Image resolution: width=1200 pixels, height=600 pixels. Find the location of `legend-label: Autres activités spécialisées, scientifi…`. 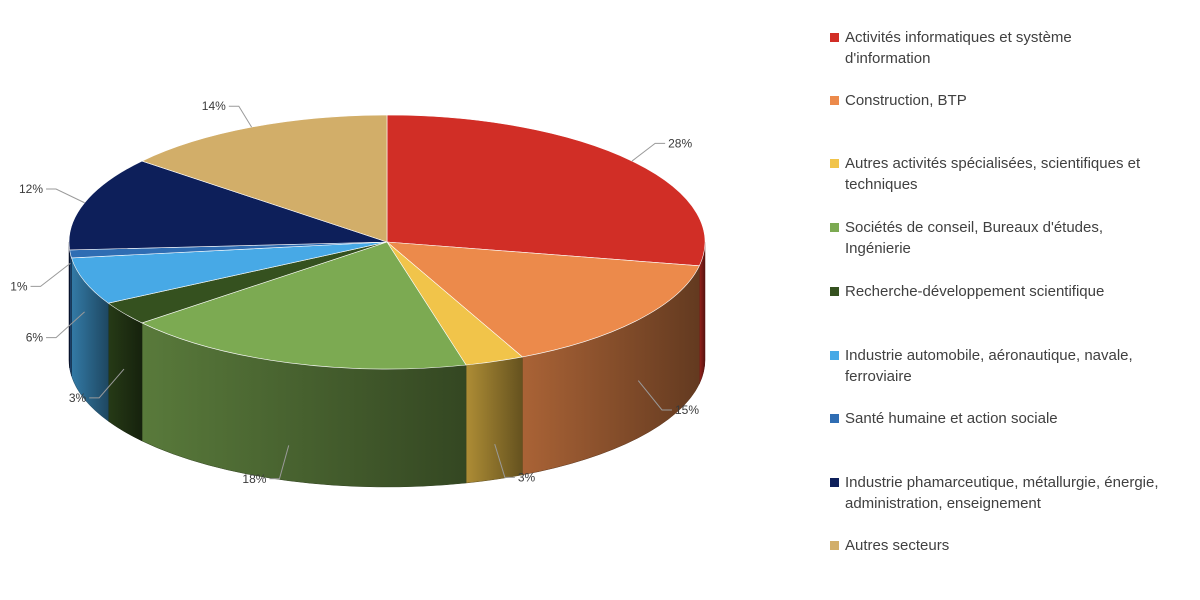

legend-label: Autres activités spécialisées, scientifi… is located at coordinates (993, 174).